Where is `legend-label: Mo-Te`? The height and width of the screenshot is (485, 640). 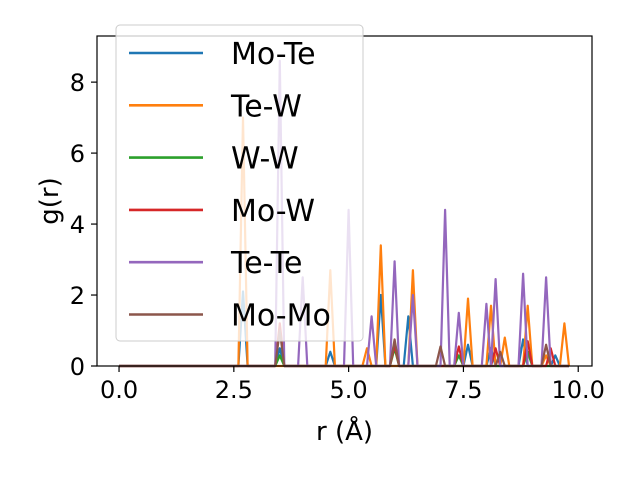
legend-label: Mo-Te is located at coordinates (273, 54).